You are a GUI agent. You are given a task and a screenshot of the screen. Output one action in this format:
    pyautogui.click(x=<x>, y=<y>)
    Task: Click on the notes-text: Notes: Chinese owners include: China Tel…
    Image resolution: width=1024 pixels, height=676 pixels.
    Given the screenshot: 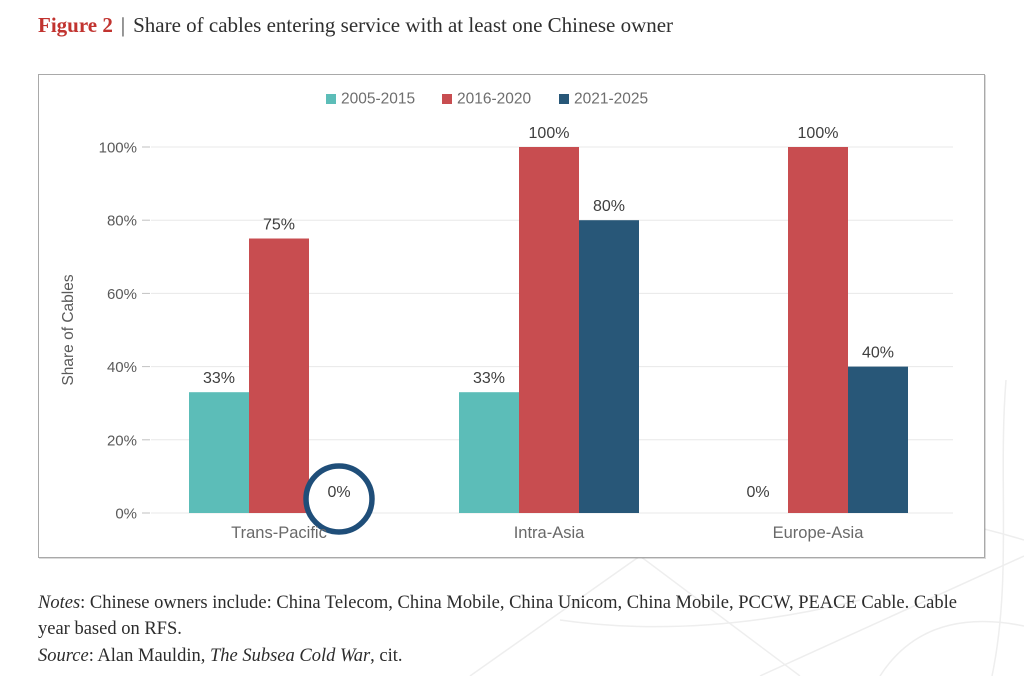 What is the action you would take?
    pyautogui.click(x=497, y=616)
    